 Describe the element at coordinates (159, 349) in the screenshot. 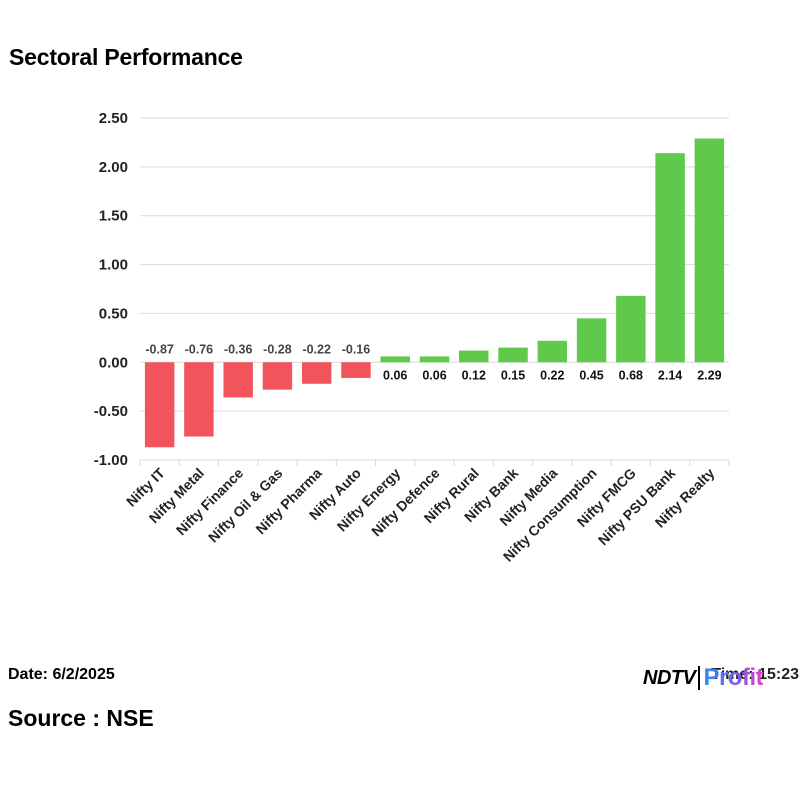

I see `data-label: -0.87` at that location.